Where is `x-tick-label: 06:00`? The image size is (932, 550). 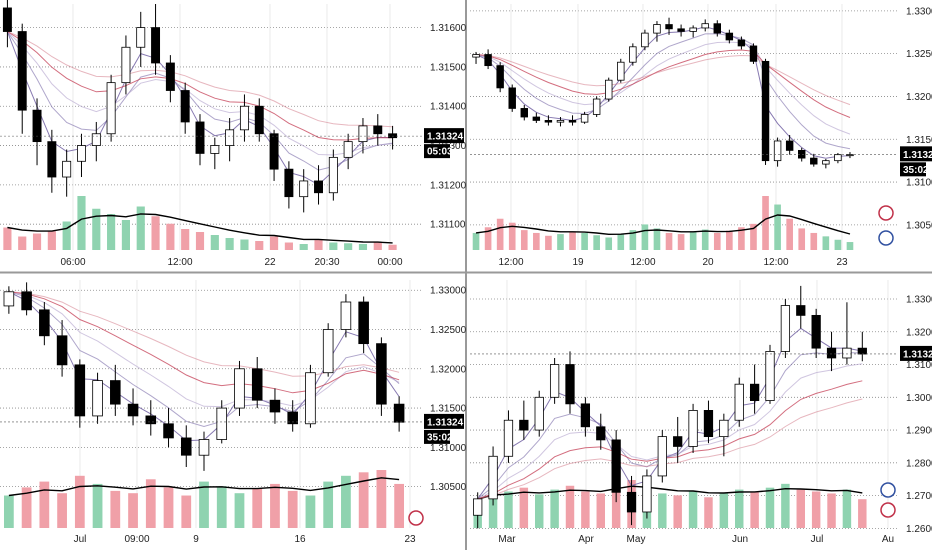 x-tick-label: 06:00 is located at coordinates (72, 262).